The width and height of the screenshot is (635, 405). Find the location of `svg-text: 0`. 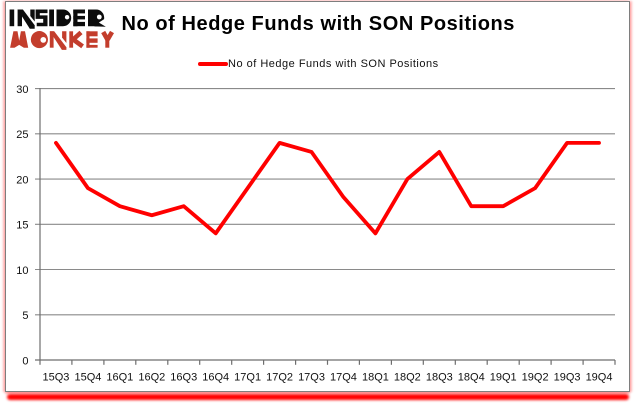

svg-text: 0 is located at coordinates (25, 361).